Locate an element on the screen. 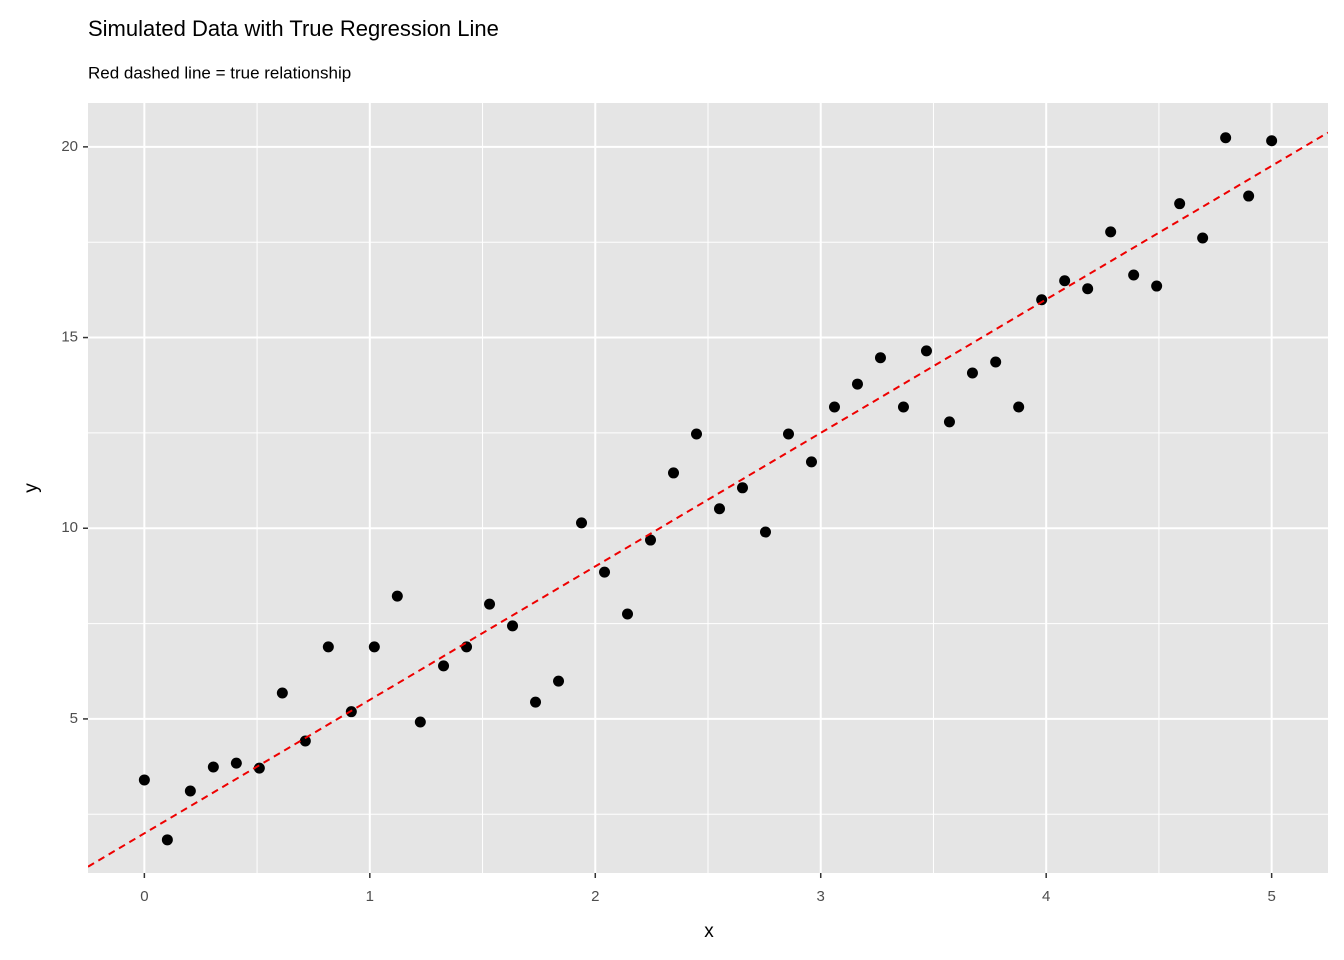  y-tick-label: 10 is located at coordinates (69, 527).